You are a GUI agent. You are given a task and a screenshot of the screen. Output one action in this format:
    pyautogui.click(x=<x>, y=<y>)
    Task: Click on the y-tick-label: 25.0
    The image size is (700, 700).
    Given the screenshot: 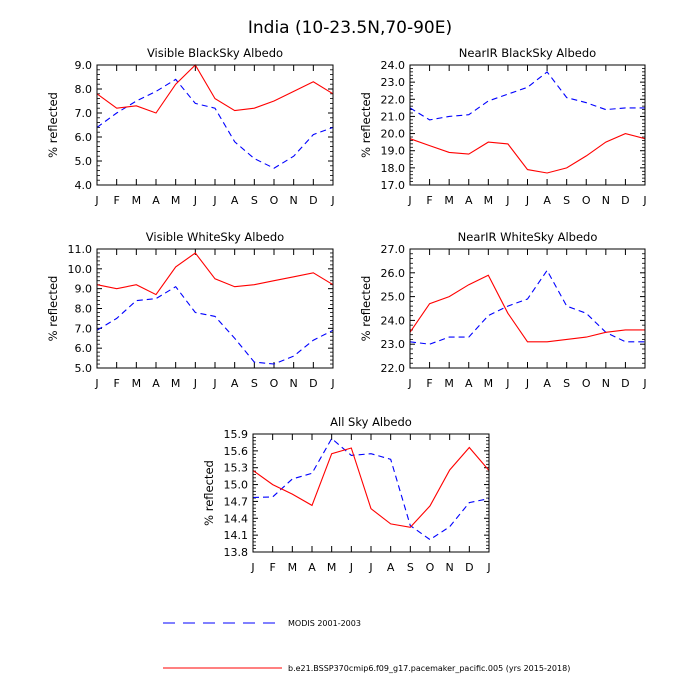 What is the action you would take?
    pyautogui.click(x=393, y=297)
    